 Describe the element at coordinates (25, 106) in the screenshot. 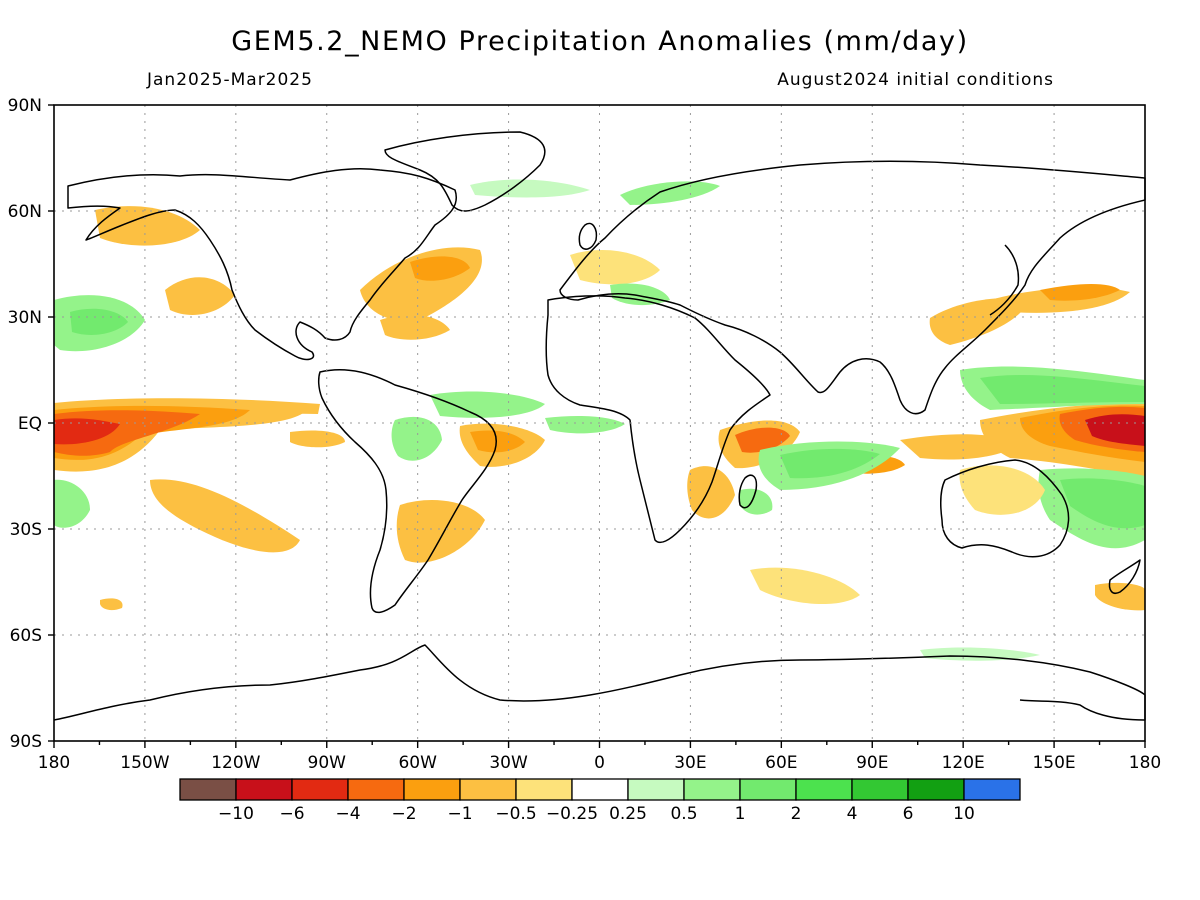

I see `lat-label: 90N` at that location.